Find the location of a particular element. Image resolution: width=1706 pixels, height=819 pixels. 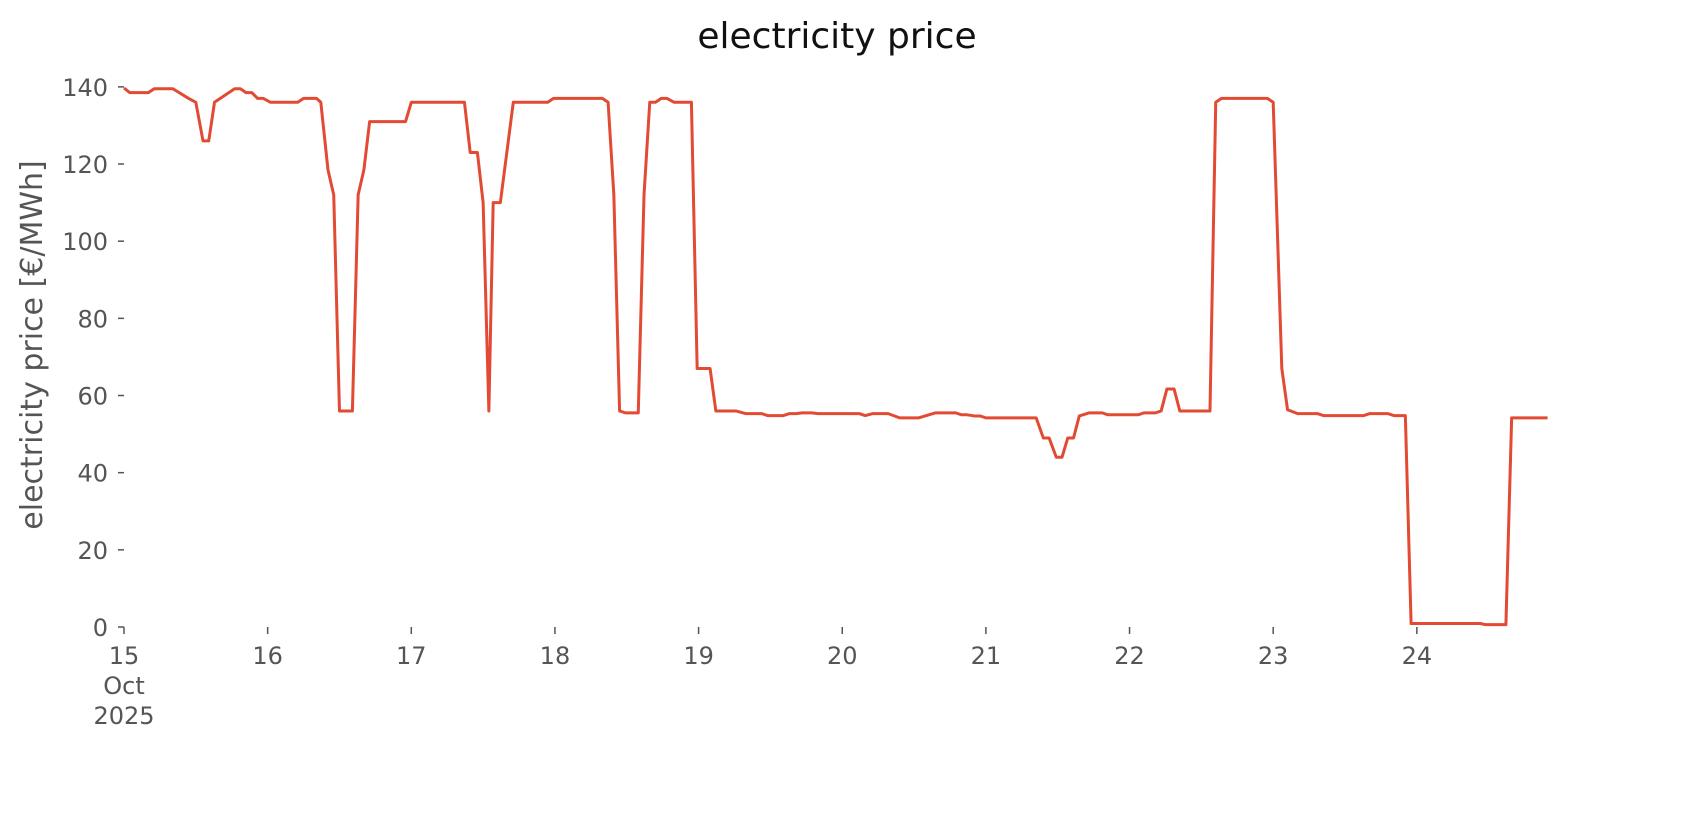

x-tick-label: 18 is located at coordinates (555, 656).